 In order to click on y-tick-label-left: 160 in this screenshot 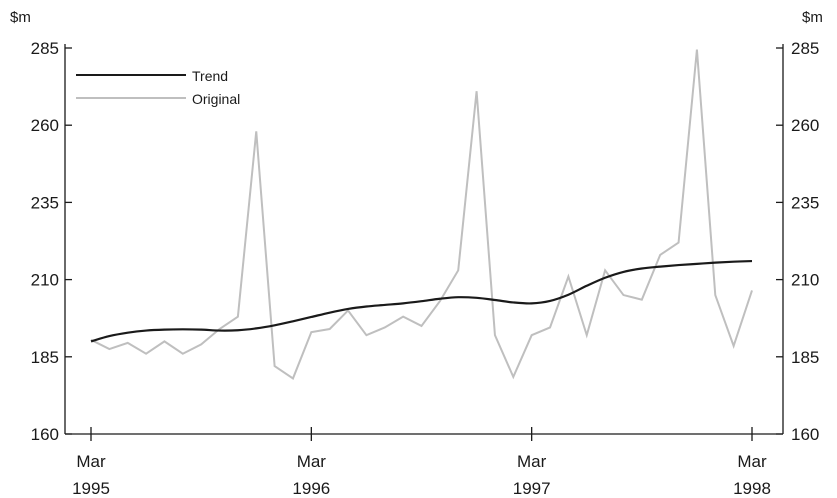, I will do `click(45, 434)`.